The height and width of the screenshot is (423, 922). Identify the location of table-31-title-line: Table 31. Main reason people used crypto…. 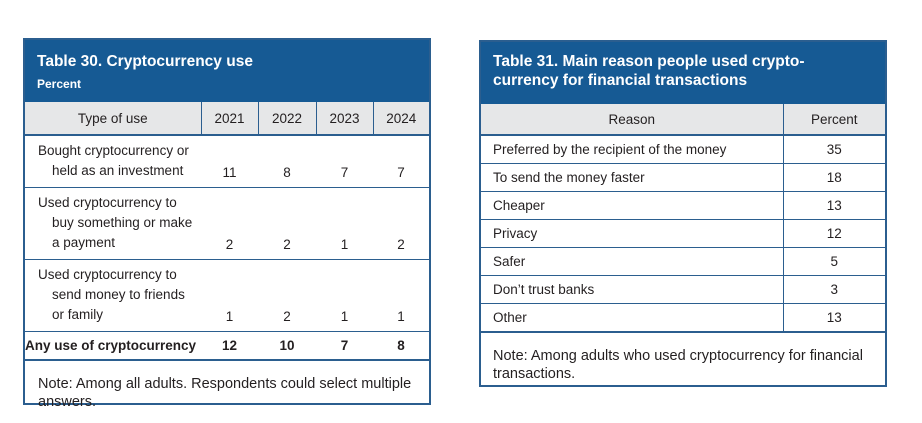
(649, 61).